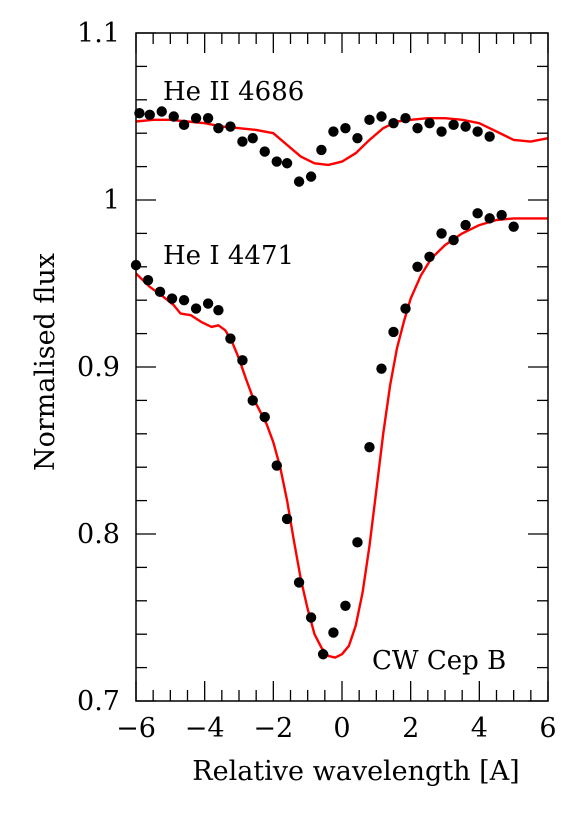  I want to click on y-tick-label: 0.9, so click(98, 367).